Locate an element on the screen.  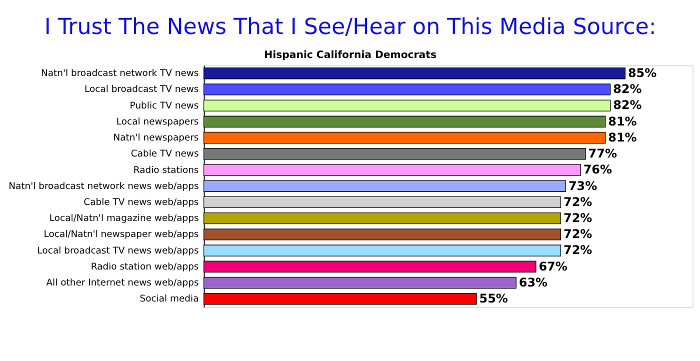
y-tick-label: All other Internet news web/apps is located at coordinates (122, 283).